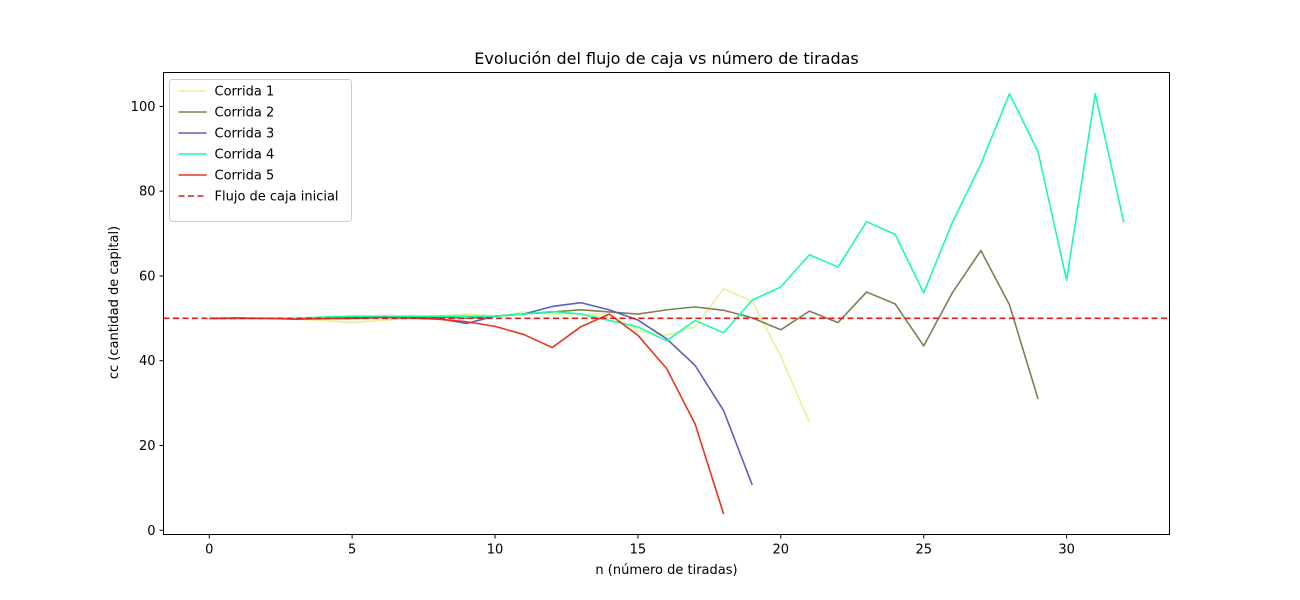 This screenshot has height=600, width=1300. Describe the element at coordinates (245, 92) in the screenshot. I see `legend-label-corrida-1: Corrida 1` at that location.